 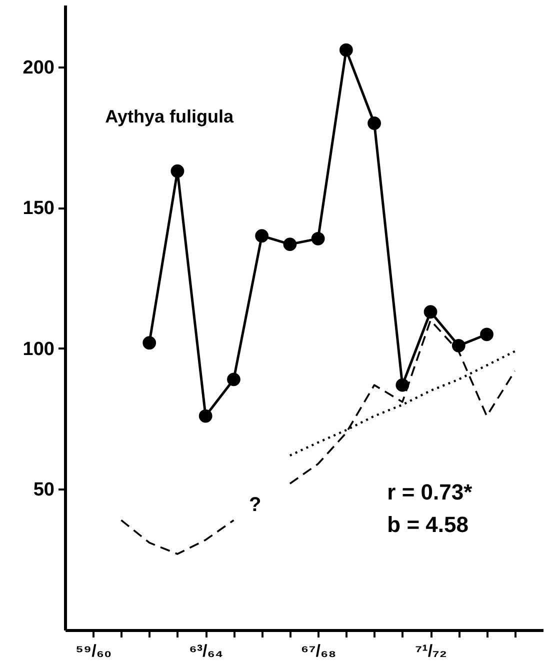 I want to click on y-tick-label: 200, so click(x=38, y=67).